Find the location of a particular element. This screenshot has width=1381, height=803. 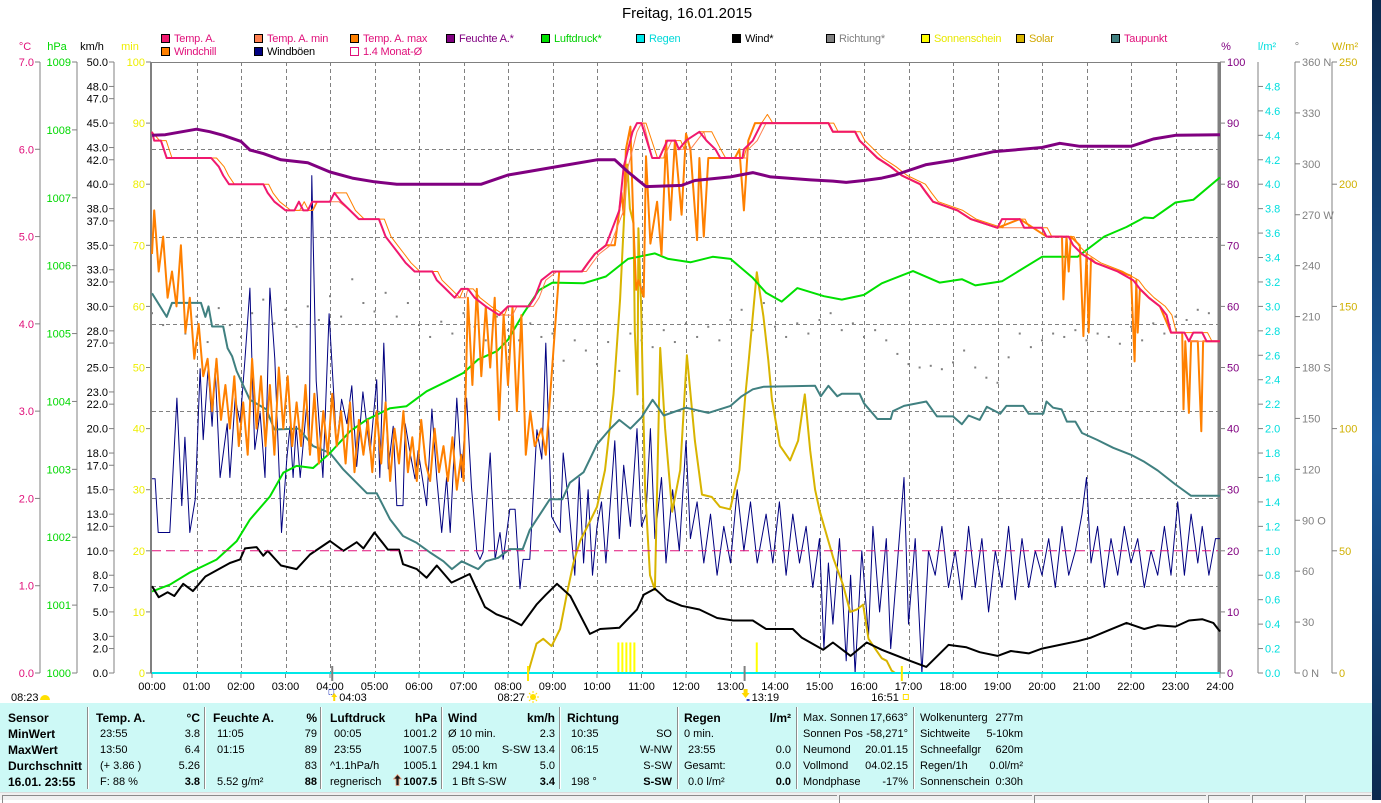

legend-label: Windböen is located at coordinates (291, 52).